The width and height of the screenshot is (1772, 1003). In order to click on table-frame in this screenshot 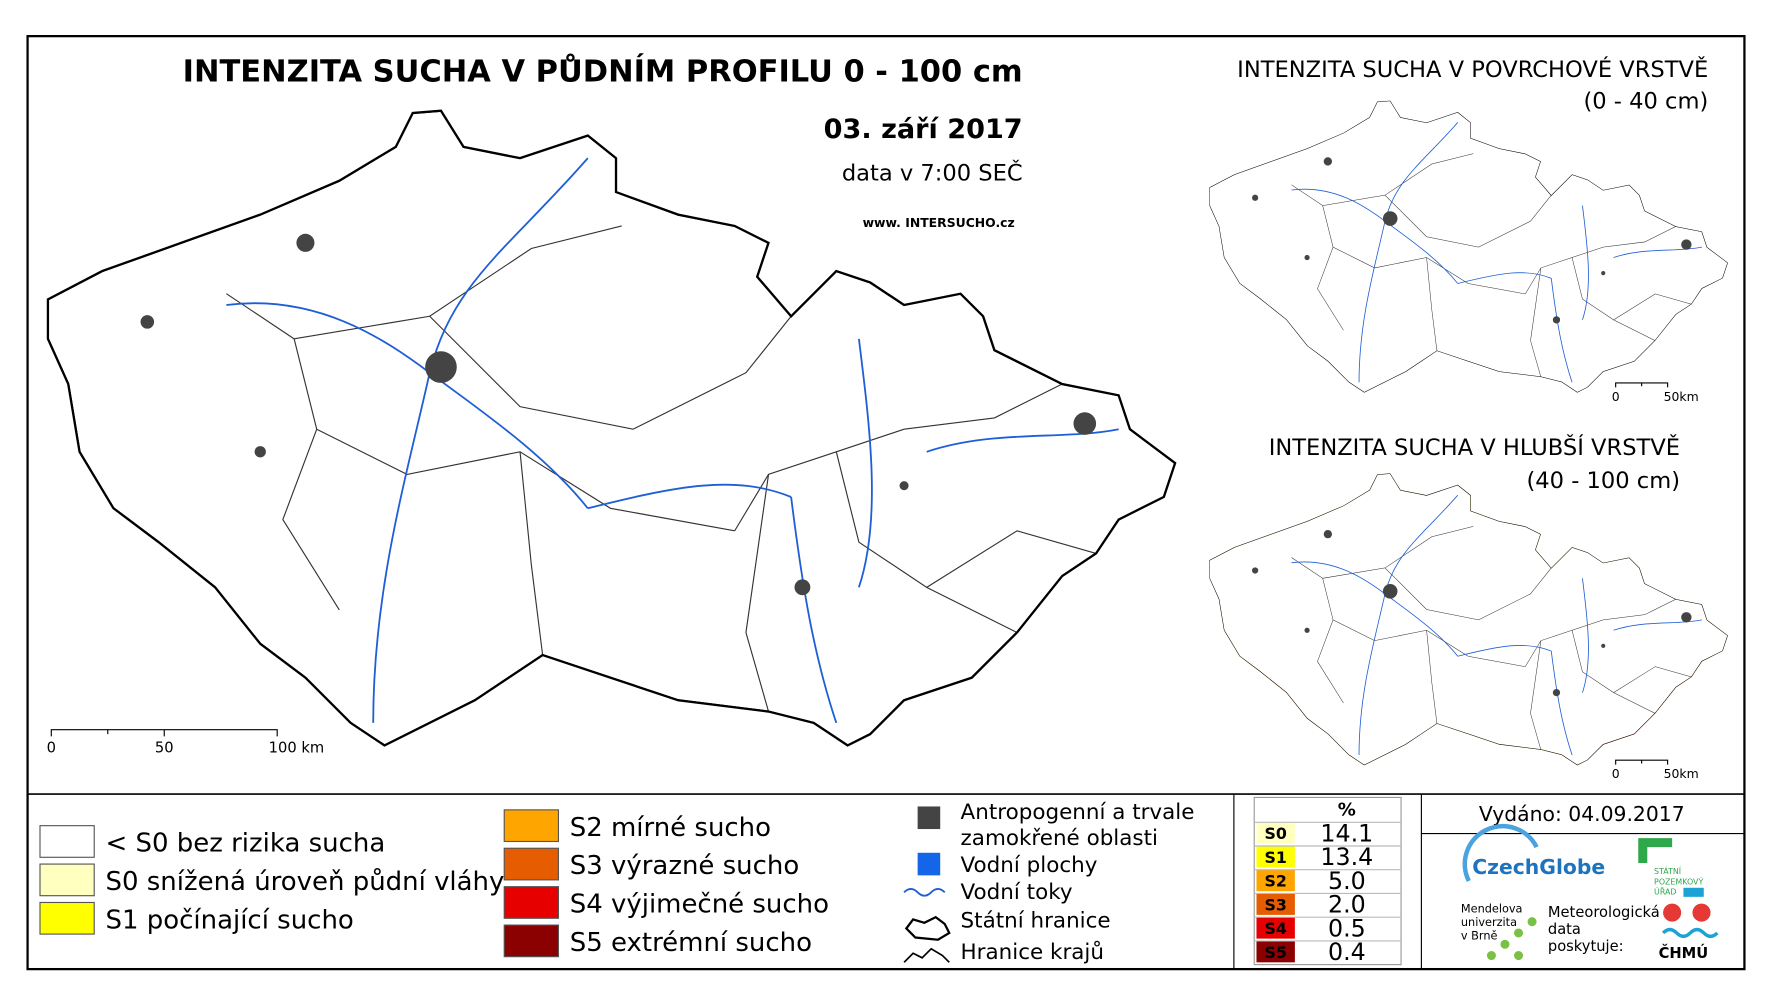, I will do `click(1327, 881)`.